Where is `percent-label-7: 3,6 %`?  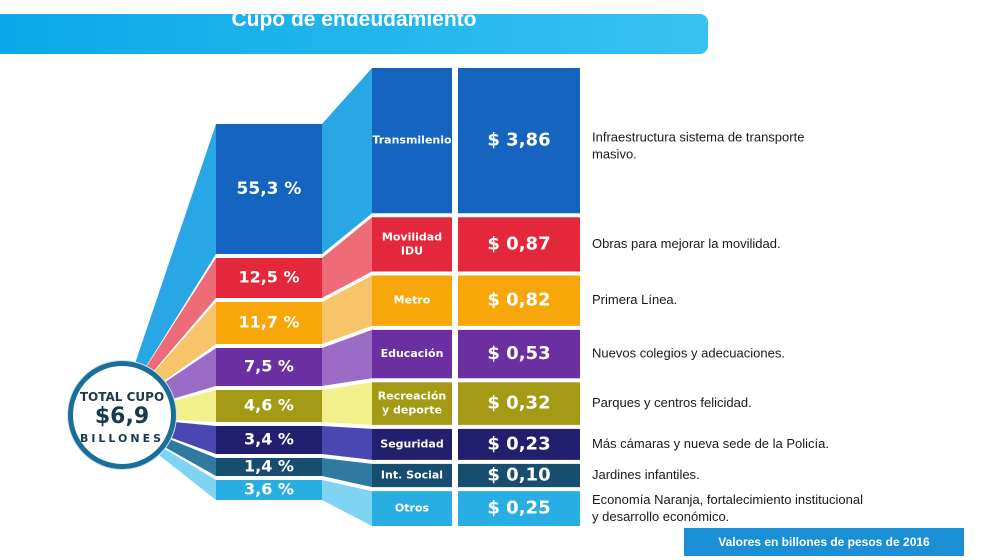
percent-label-7: 3,6 % is located at coordinates (269, 489).